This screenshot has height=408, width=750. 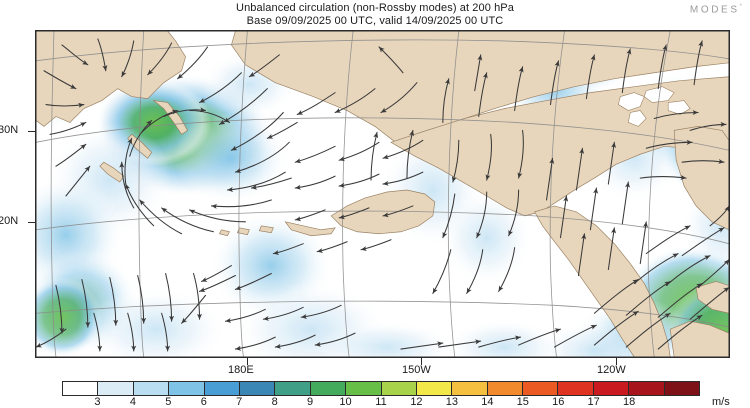 I want to click on ytick-mark-30n, so click(x=32, y=131).